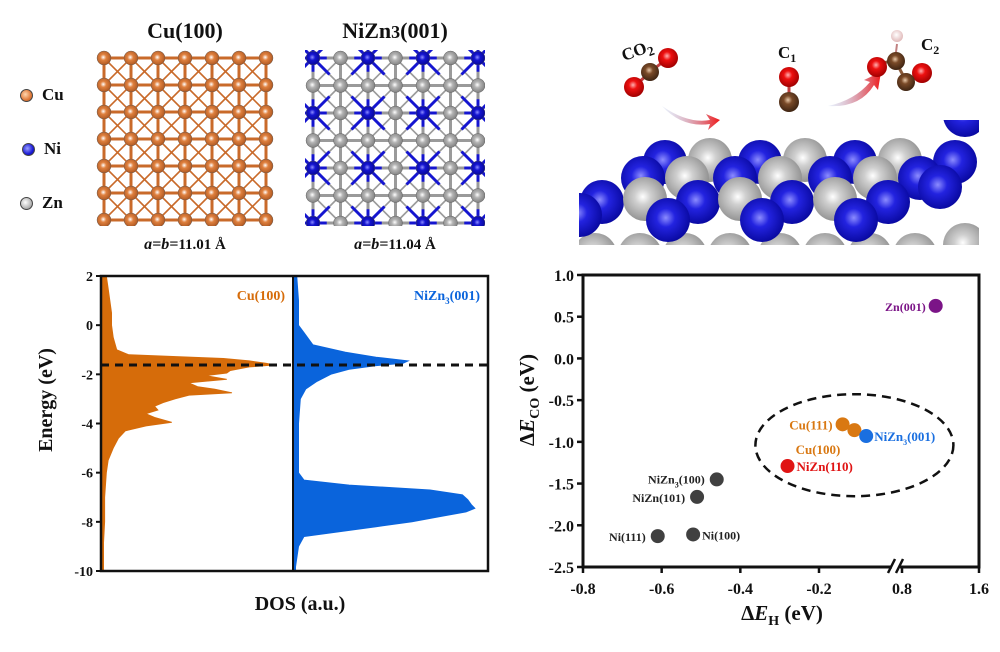  Describe the element at coordinates (627, 537) in the screenshot. I see `data-point-label: Ni(111)` at that location.